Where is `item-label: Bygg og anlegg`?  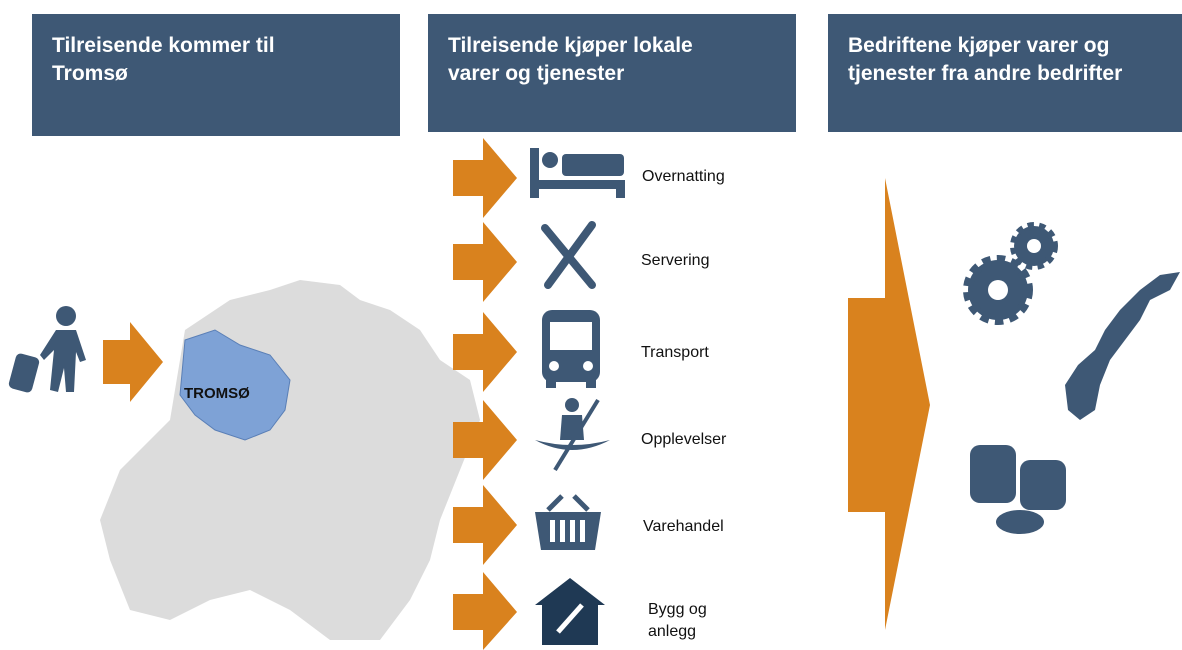 item-label: Bygg og anlegg is located at coordinates (677, 620).